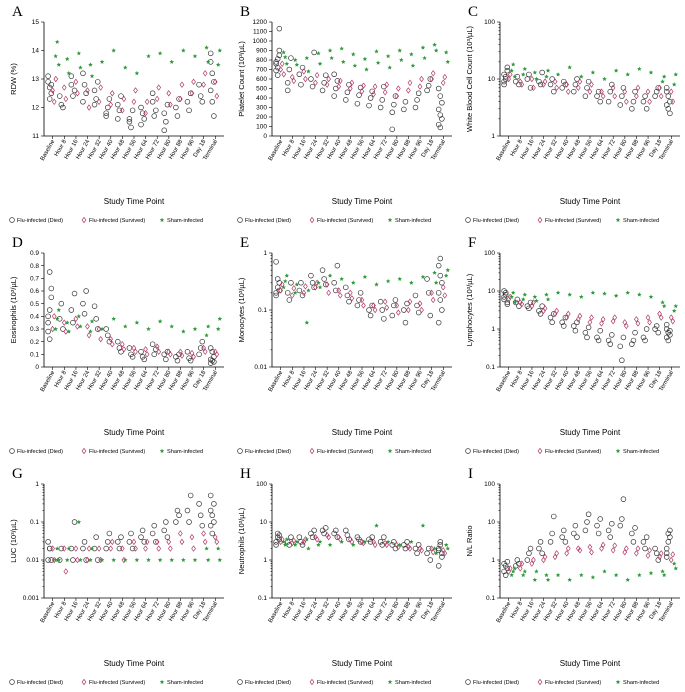 The width and height of the screenshot is (685, 692). I want to click on legend-label: Flu-infected (Survived), so click(117, 683).